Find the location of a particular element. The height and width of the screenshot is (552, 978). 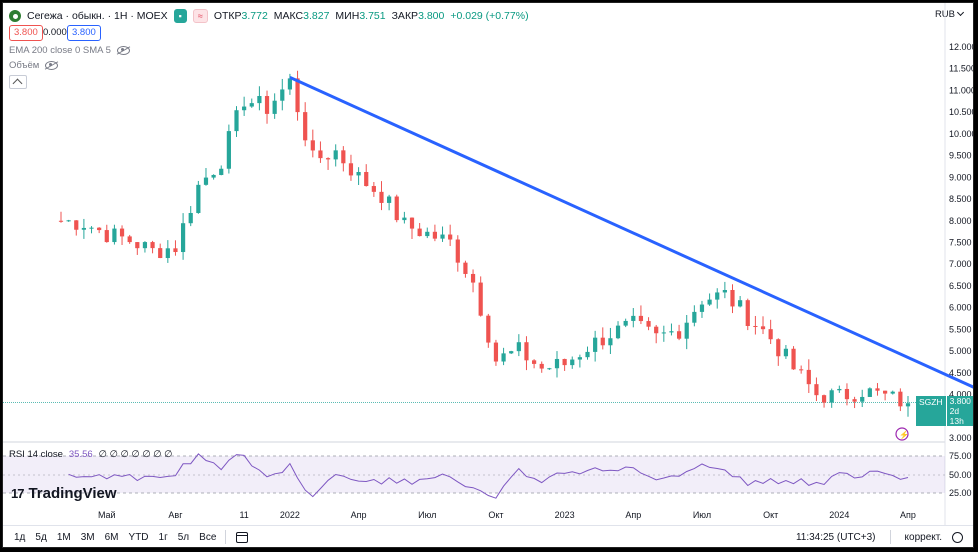

price-tick-label: 8.000 is located at coordinates (960, 221).